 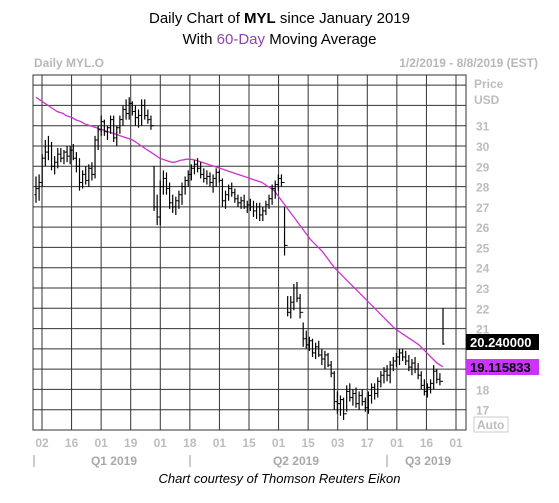 What do you see at coordinates (483, 330) in the screenshot?
I see `y-tick-label: 21` at bounding box center [483, 330].